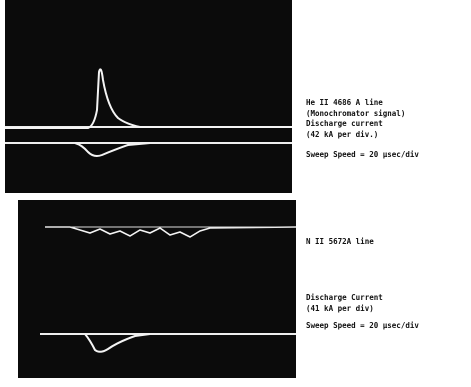  I want to click on caption-line: (42 kA per div.), so click(342, 134).